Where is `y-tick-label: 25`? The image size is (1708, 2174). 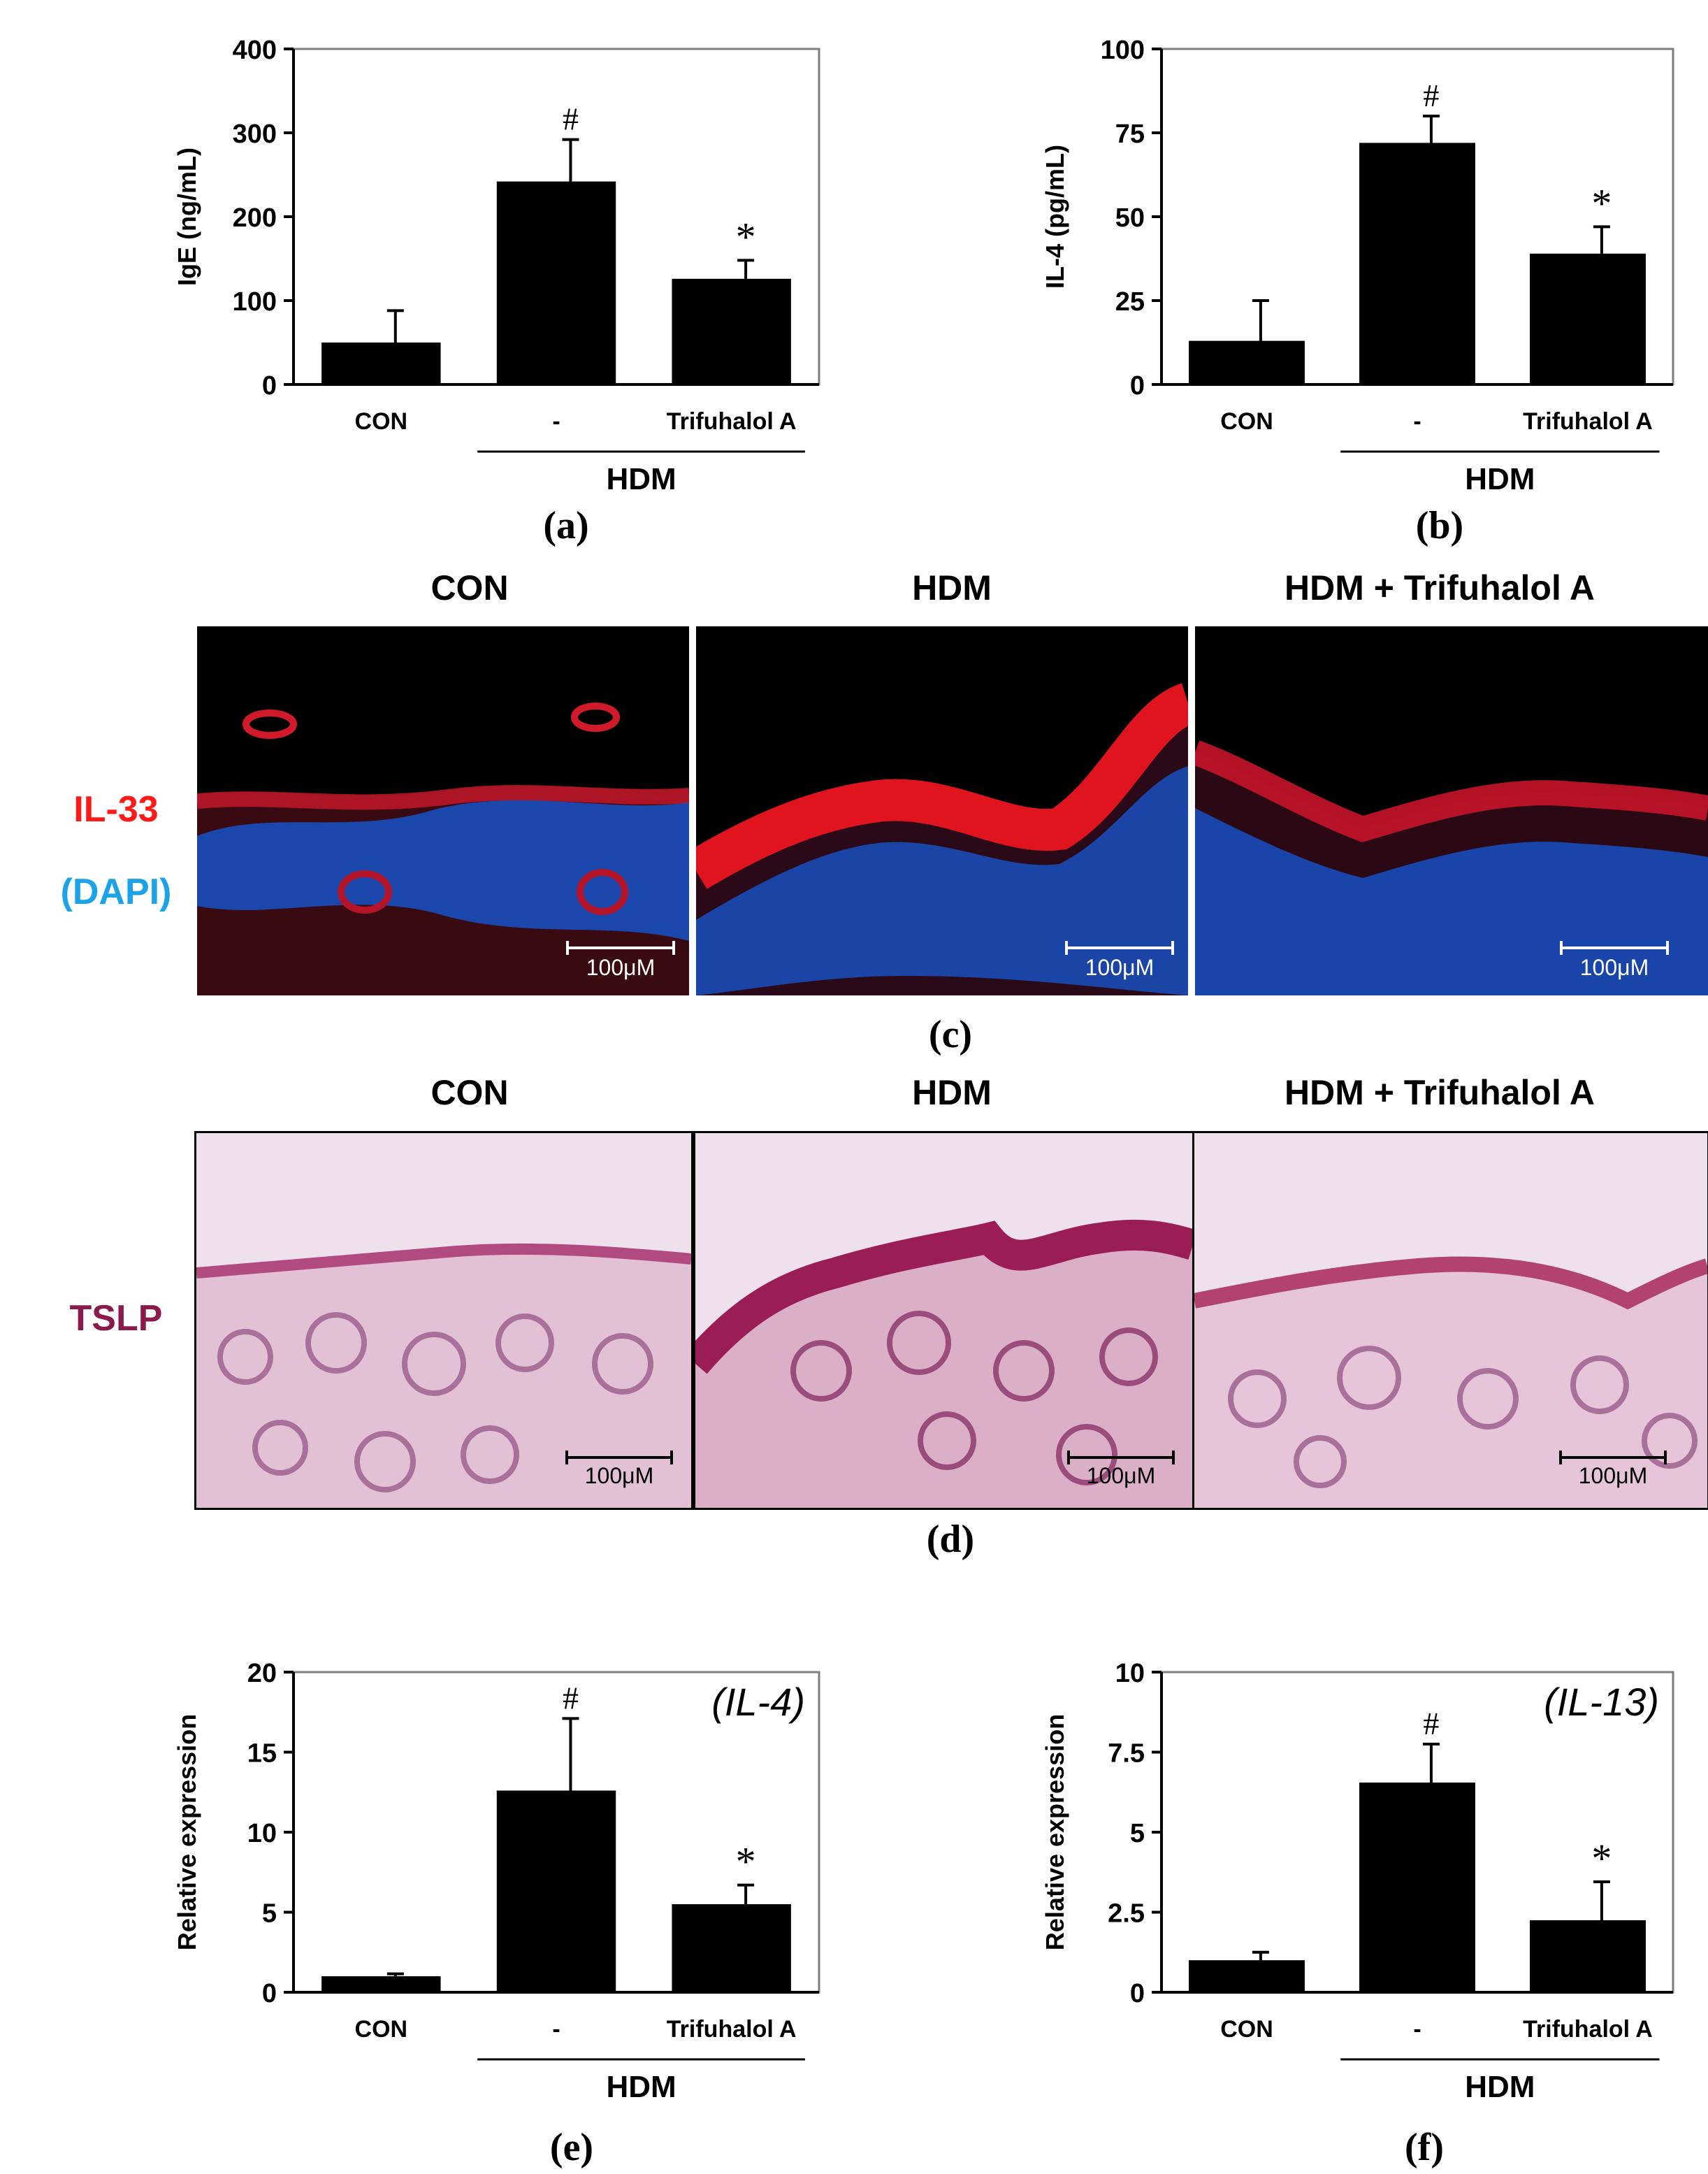
y-tick-label: 25 is located at coordinates (1130, 302).